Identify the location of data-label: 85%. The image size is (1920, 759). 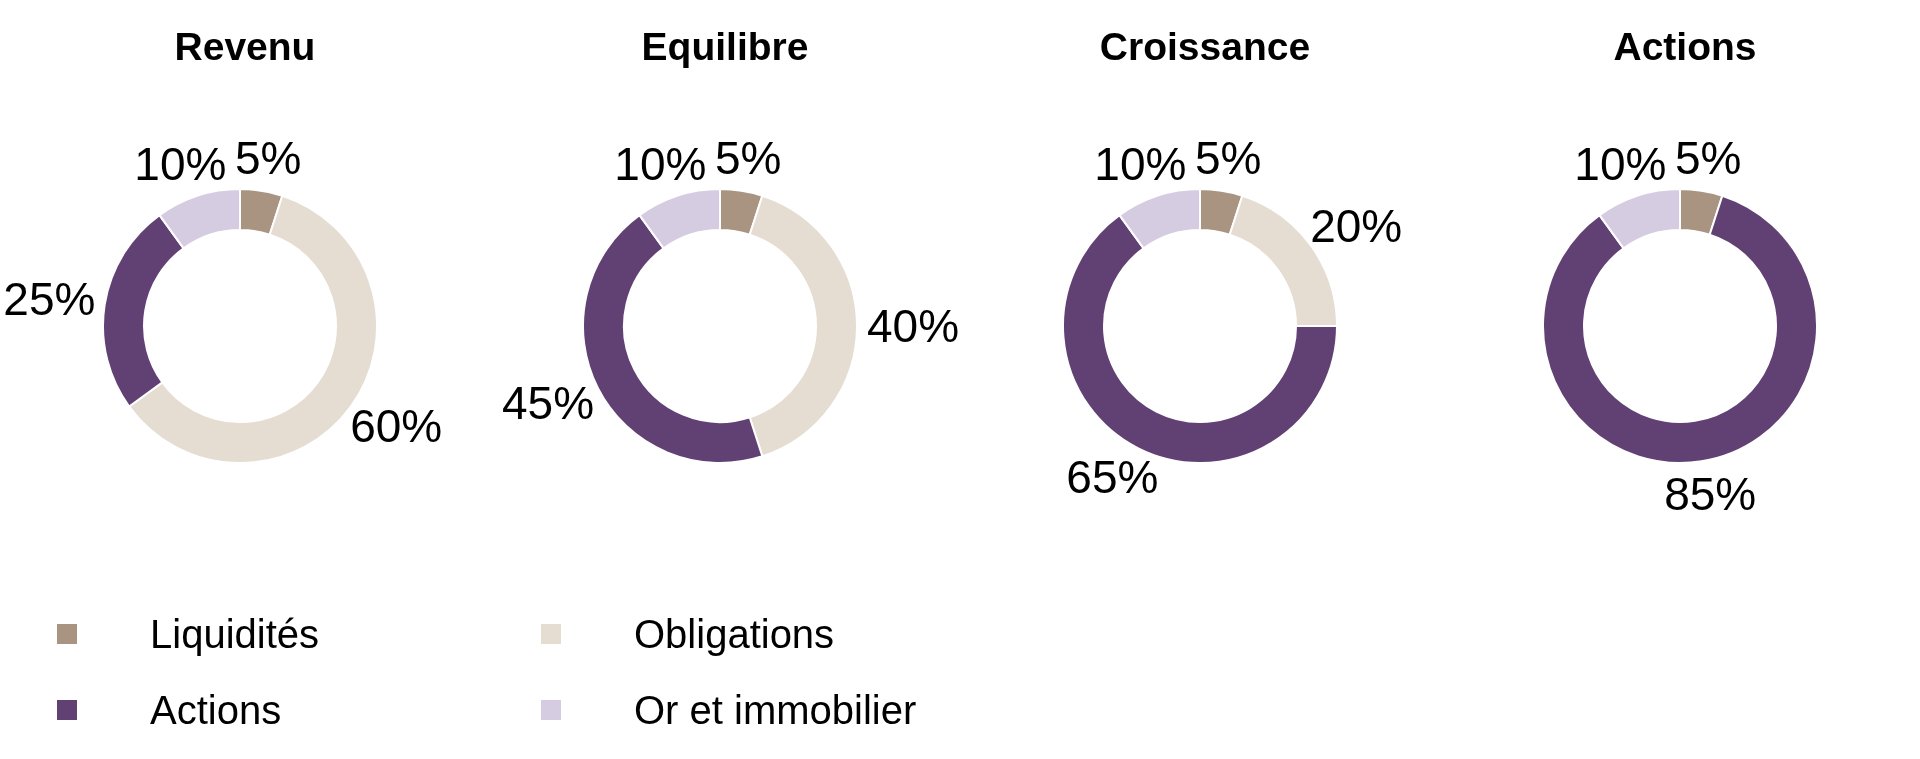
(1710, 493).